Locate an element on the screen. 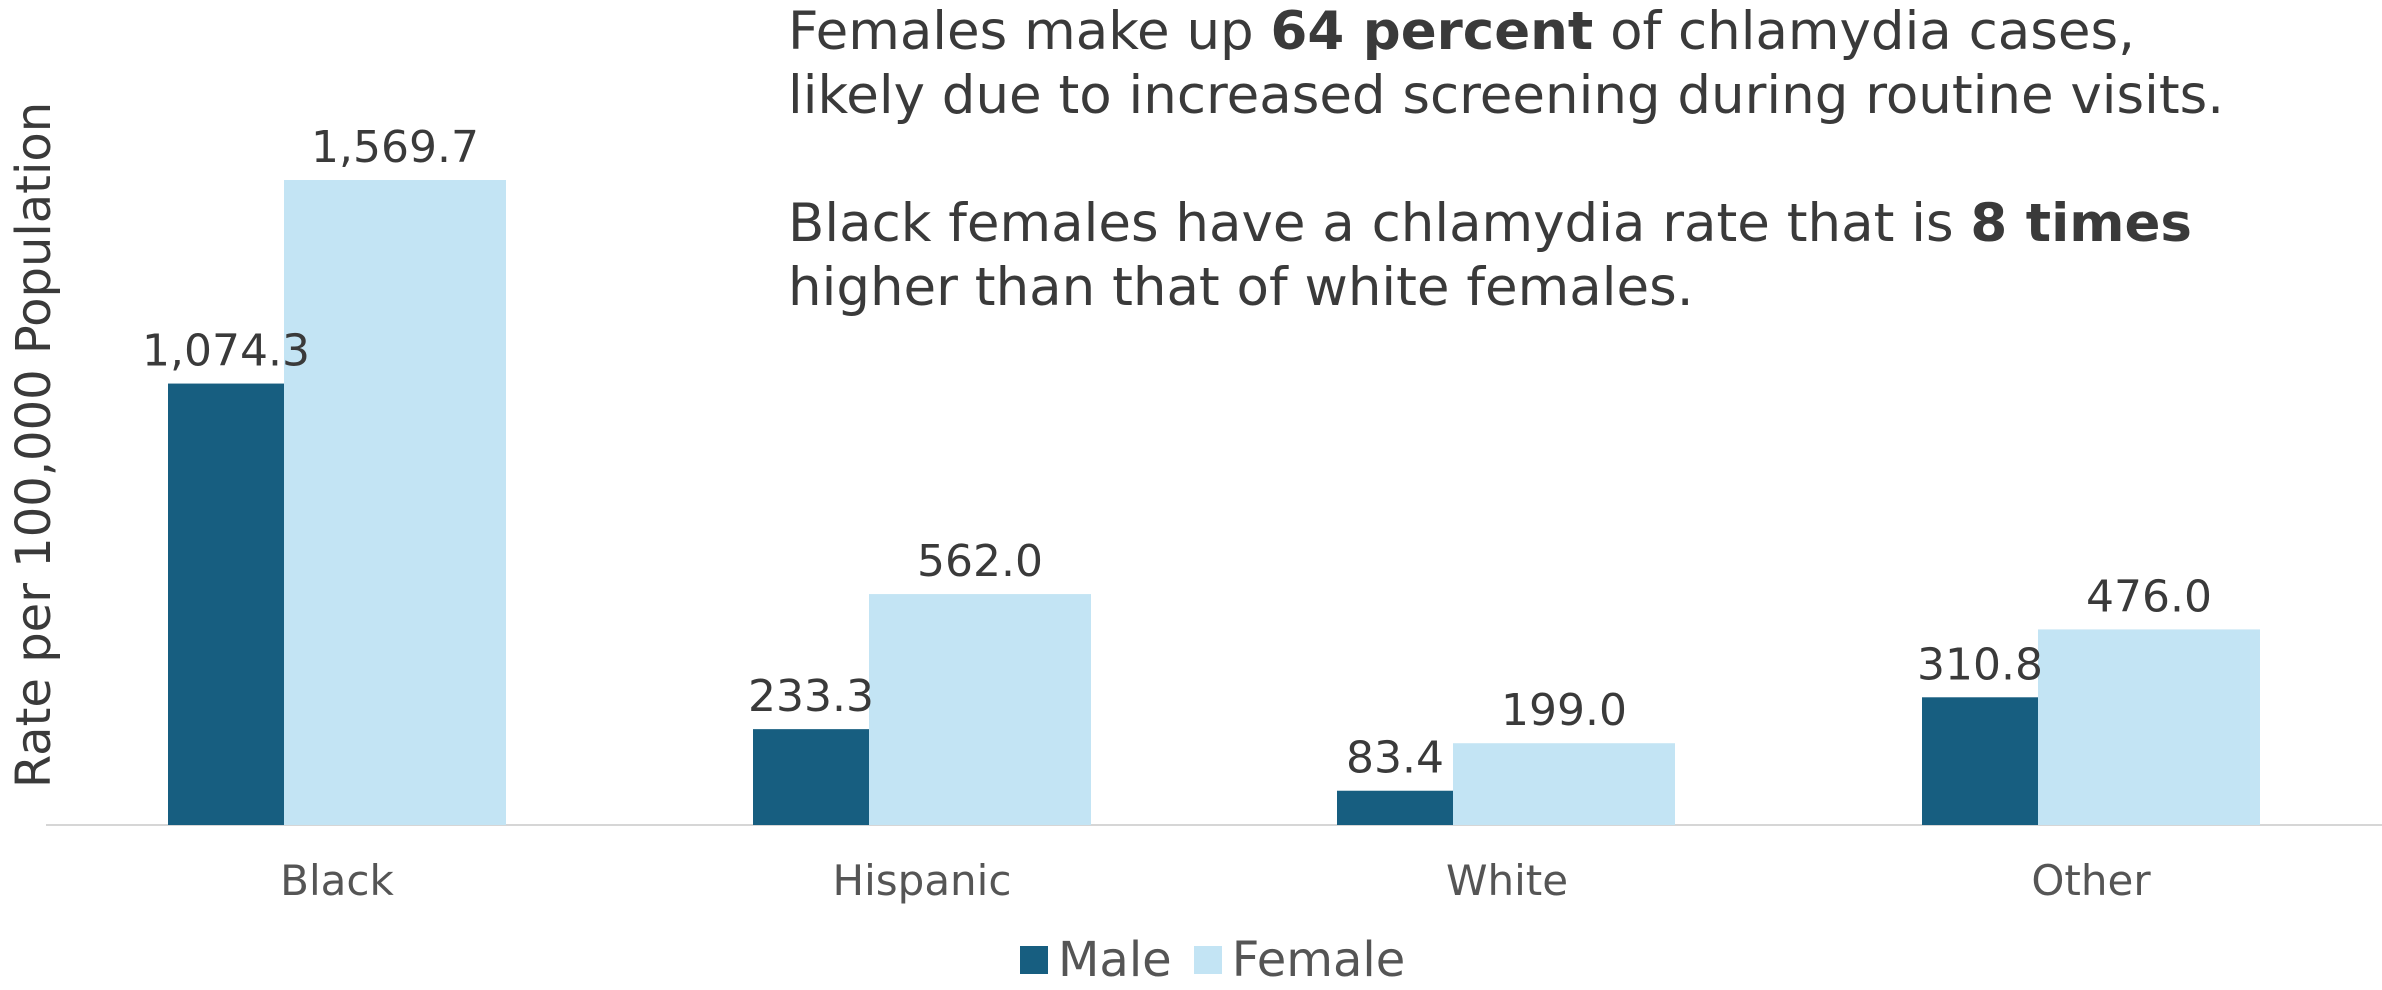 This screenshot has height=990, width=2382. legend-label-female: Female is located at coordinates (1318, 960).